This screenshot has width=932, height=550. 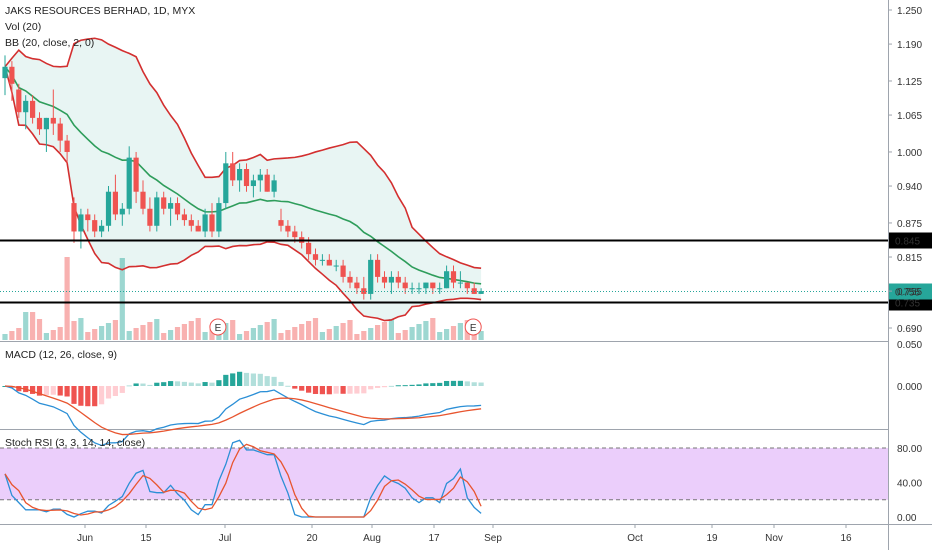 I want to click on time-tick-label: 15, so click(x=146, y=538).